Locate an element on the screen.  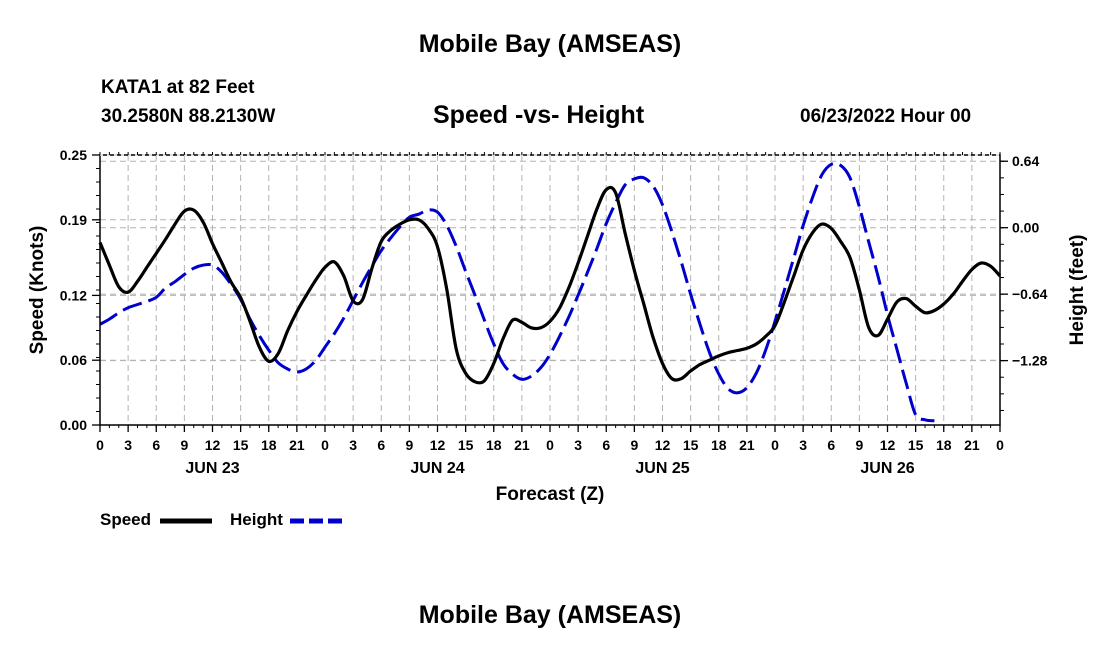
y-tick-label: 0.25 is located at coordinates (73, 155).